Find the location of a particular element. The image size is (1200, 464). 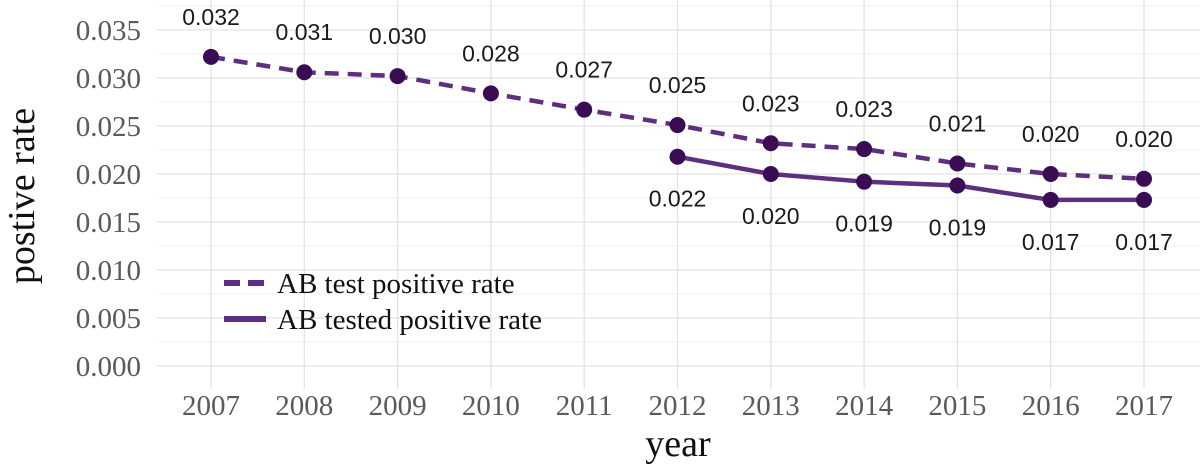

series-line-ab-tested is located at coordinates (910, 178).